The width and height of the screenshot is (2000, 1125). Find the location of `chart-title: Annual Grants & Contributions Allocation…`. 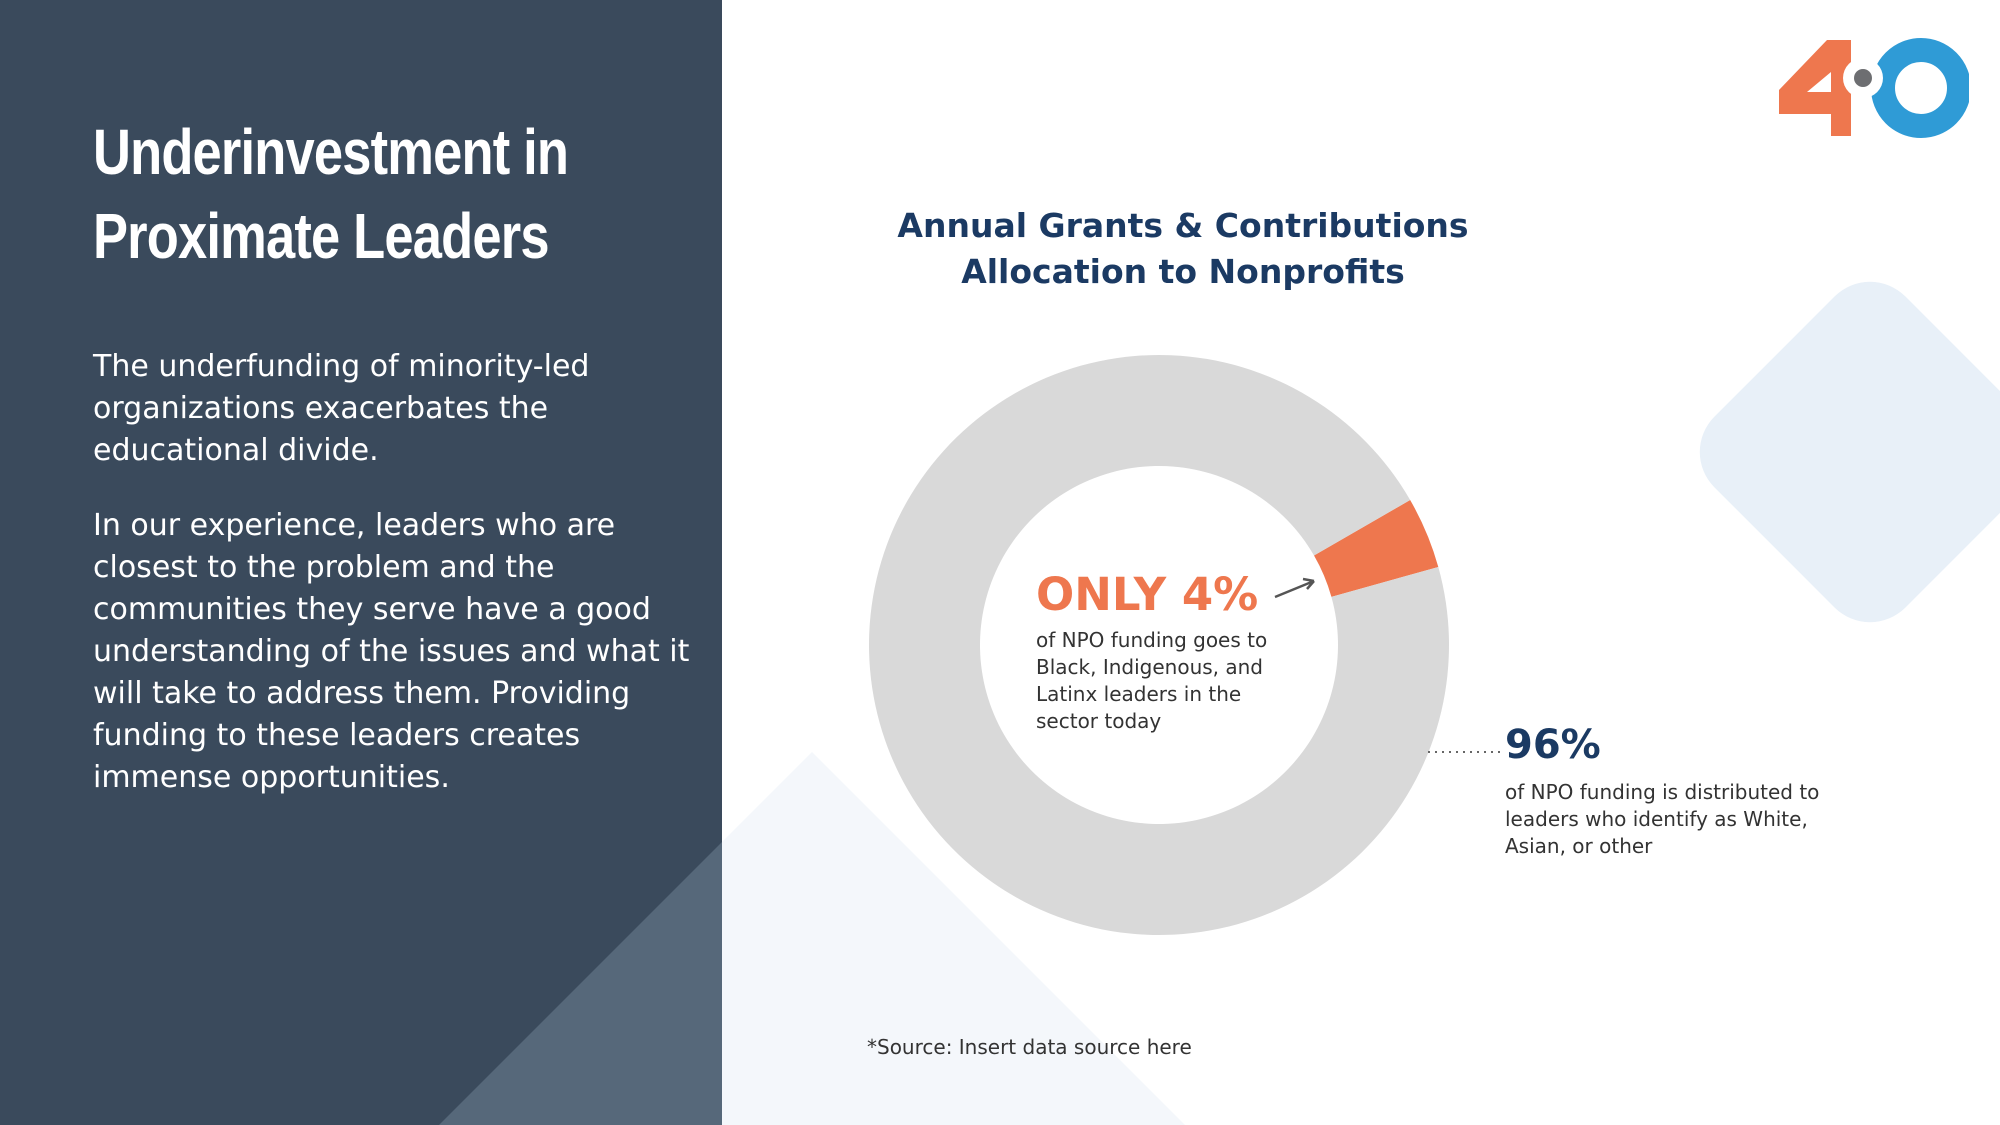

chart-title: Annual Grants & Contributions Allocation… is located at coordinates (1183, 248).